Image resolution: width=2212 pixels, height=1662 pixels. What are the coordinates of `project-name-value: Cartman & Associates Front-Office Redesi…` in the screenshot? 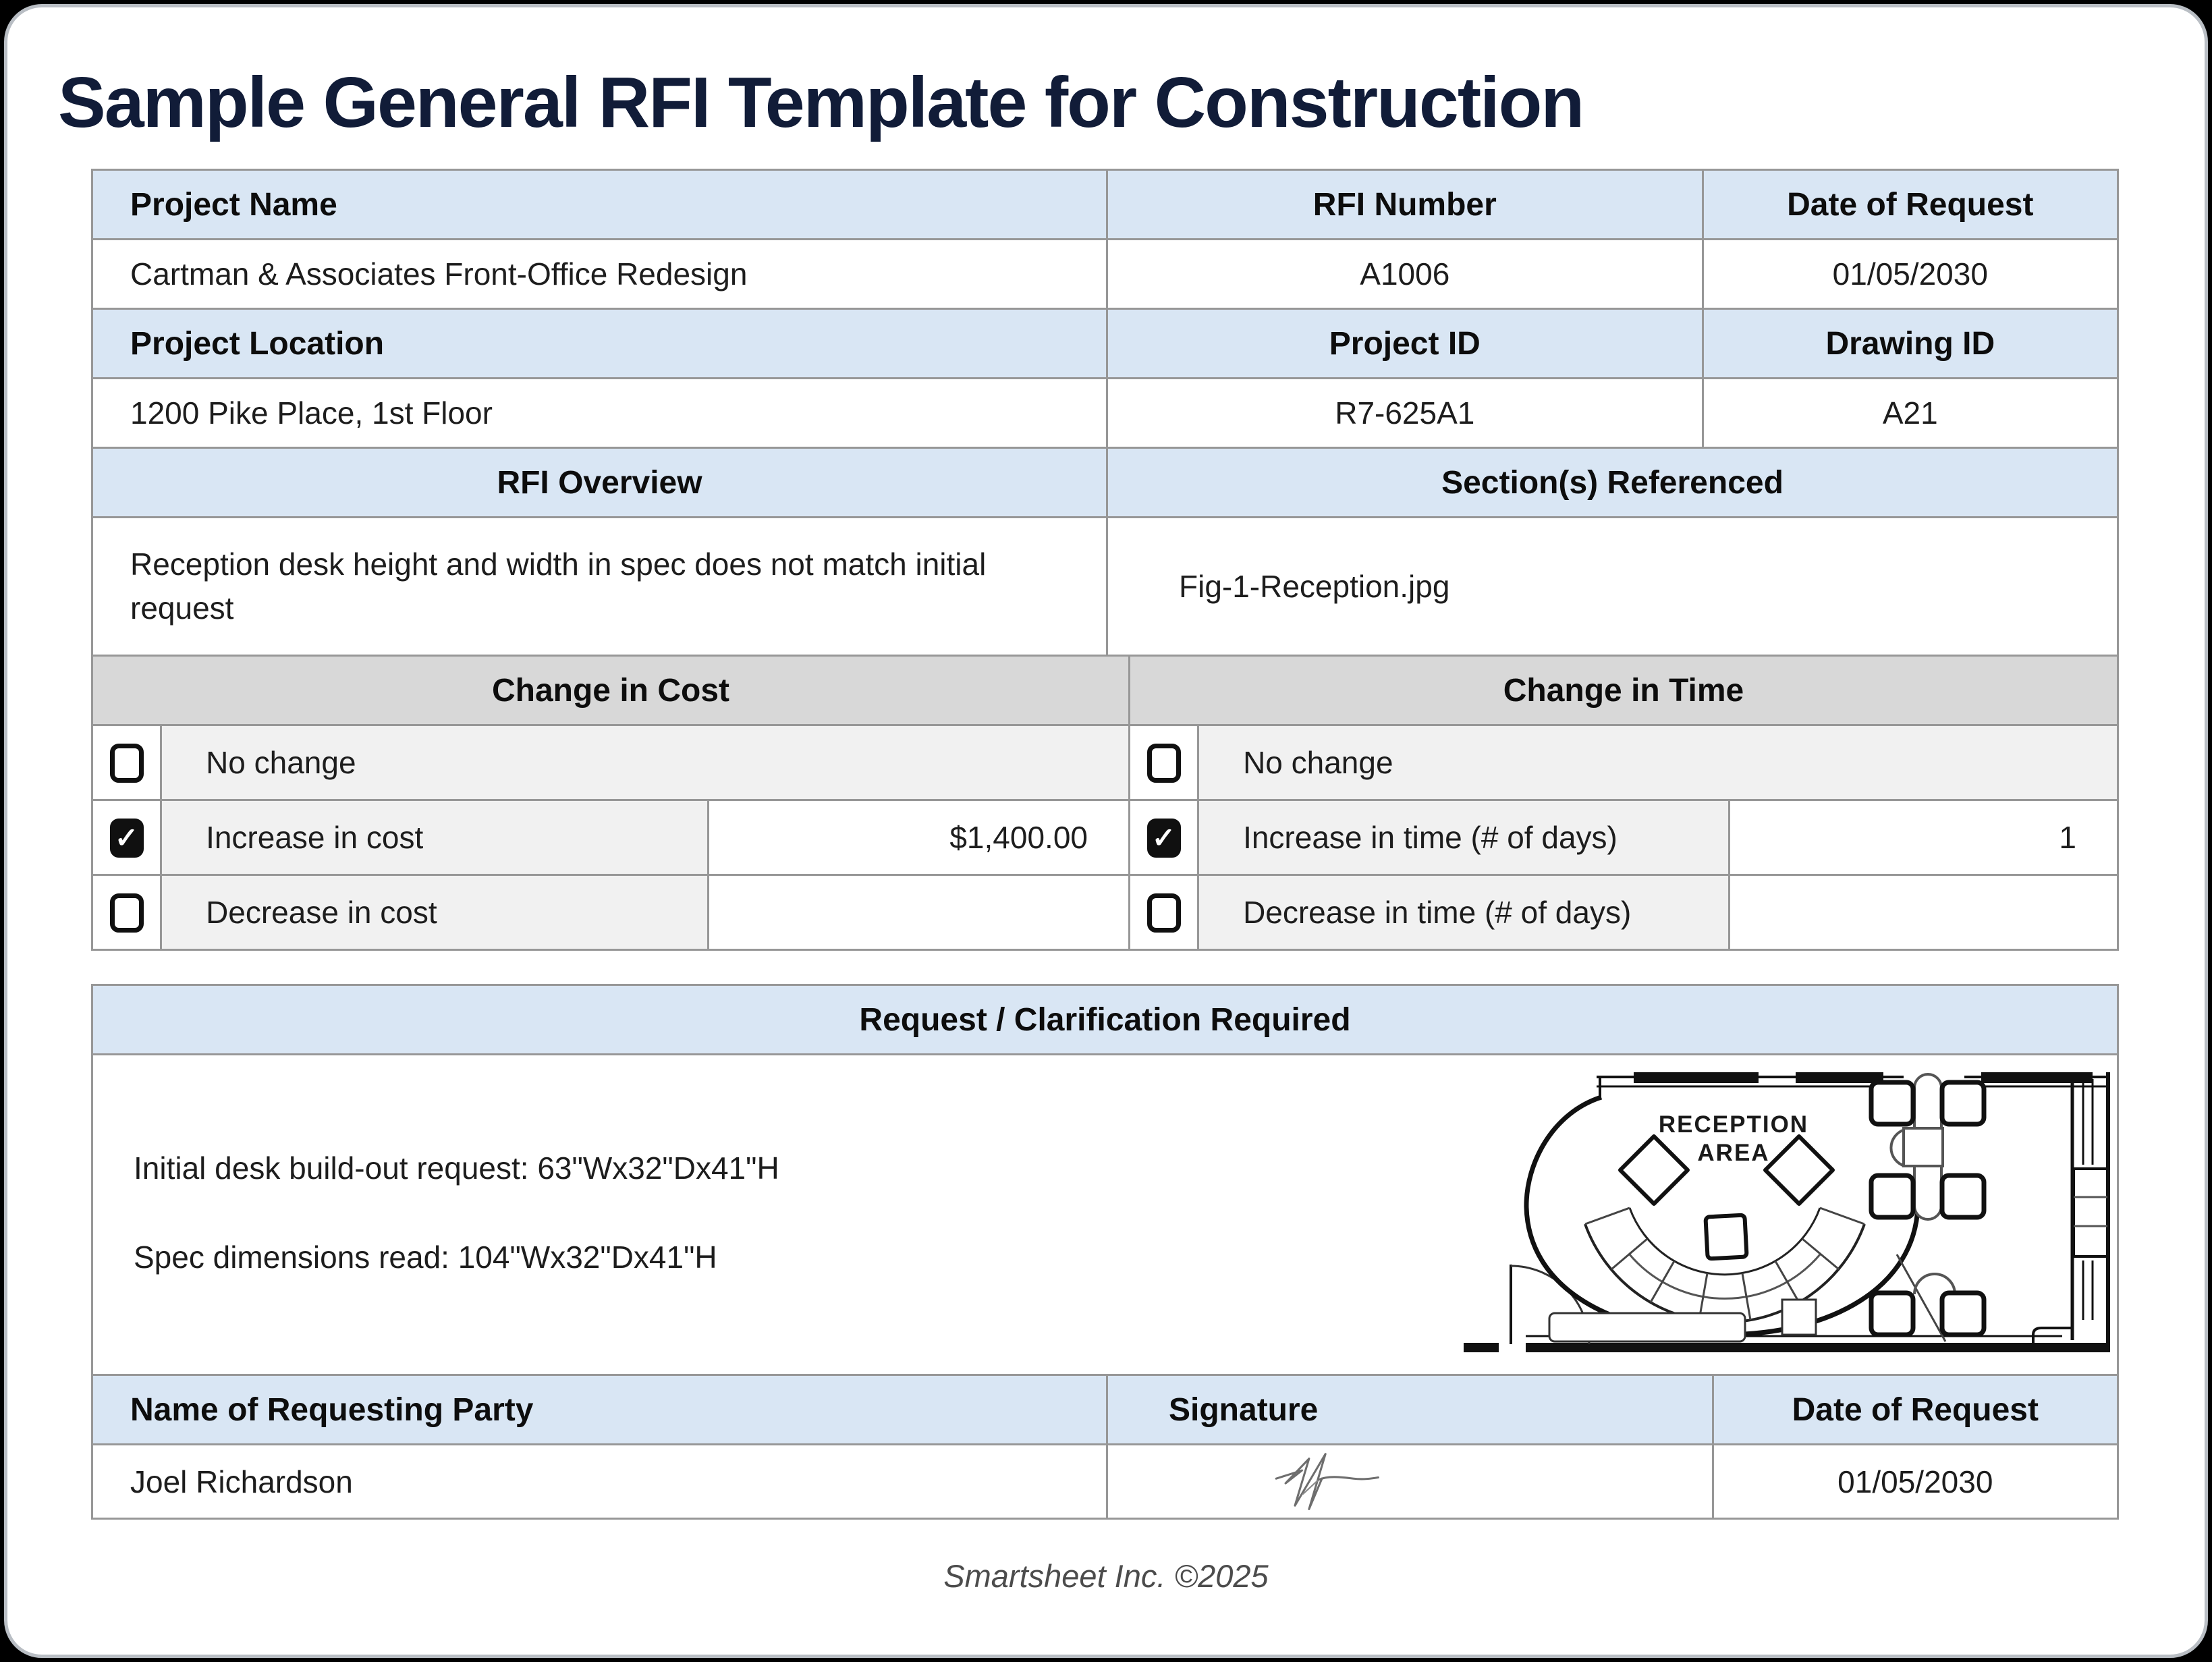 It's located at (599, 274).